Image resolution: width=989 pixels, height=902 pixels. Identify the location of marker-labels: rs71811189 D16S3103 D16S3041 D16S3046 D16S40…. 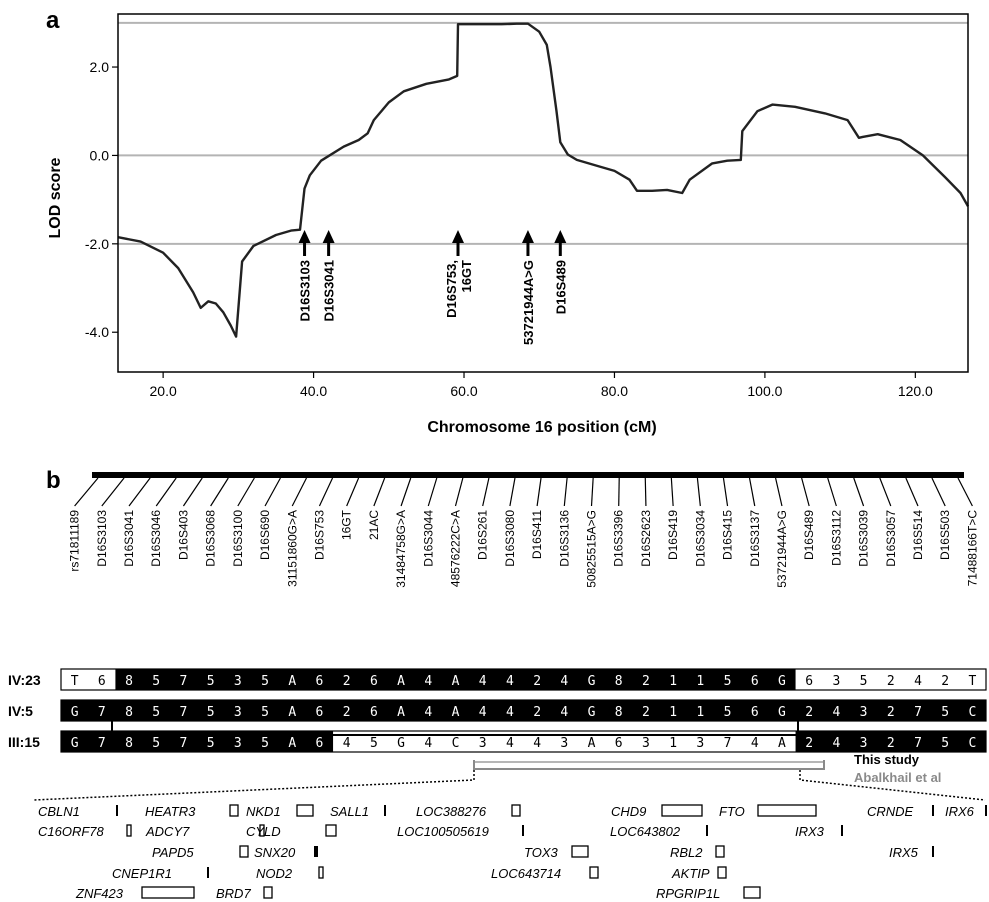
(524, 548).